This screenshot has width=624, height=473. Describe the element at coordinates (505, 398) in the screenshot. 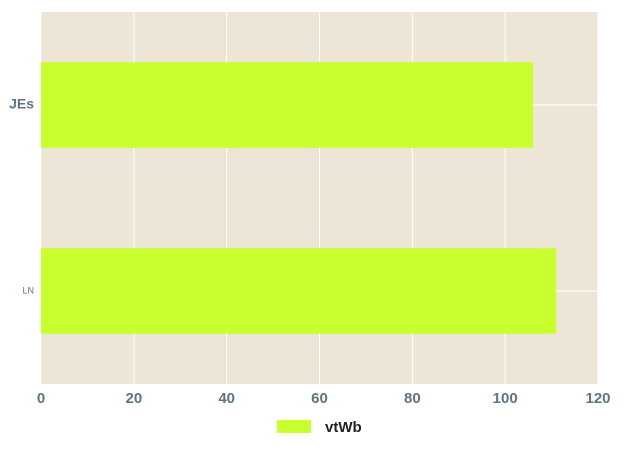

I see `x-tick-label: 100` at that location.